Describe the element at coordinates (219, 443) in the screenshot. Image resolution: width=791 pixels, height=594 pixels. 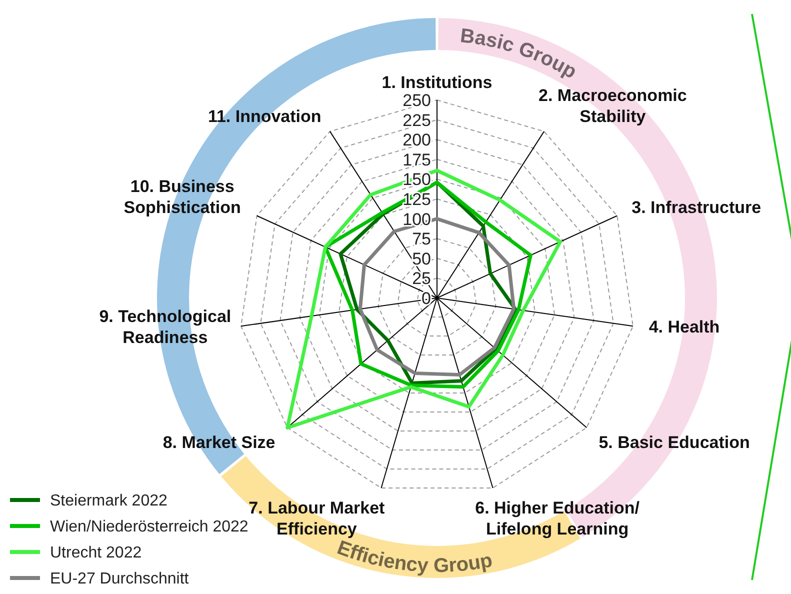
I see `spoke-label: 8. Market Size` at that location.